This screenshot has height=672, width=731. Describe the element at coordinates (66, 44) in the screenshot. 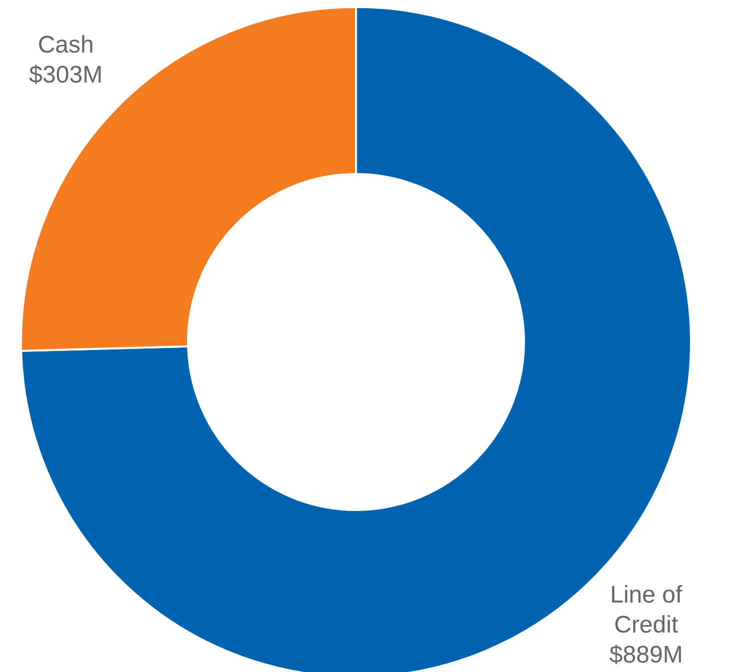

I see `slice-label: Cash` at that location.